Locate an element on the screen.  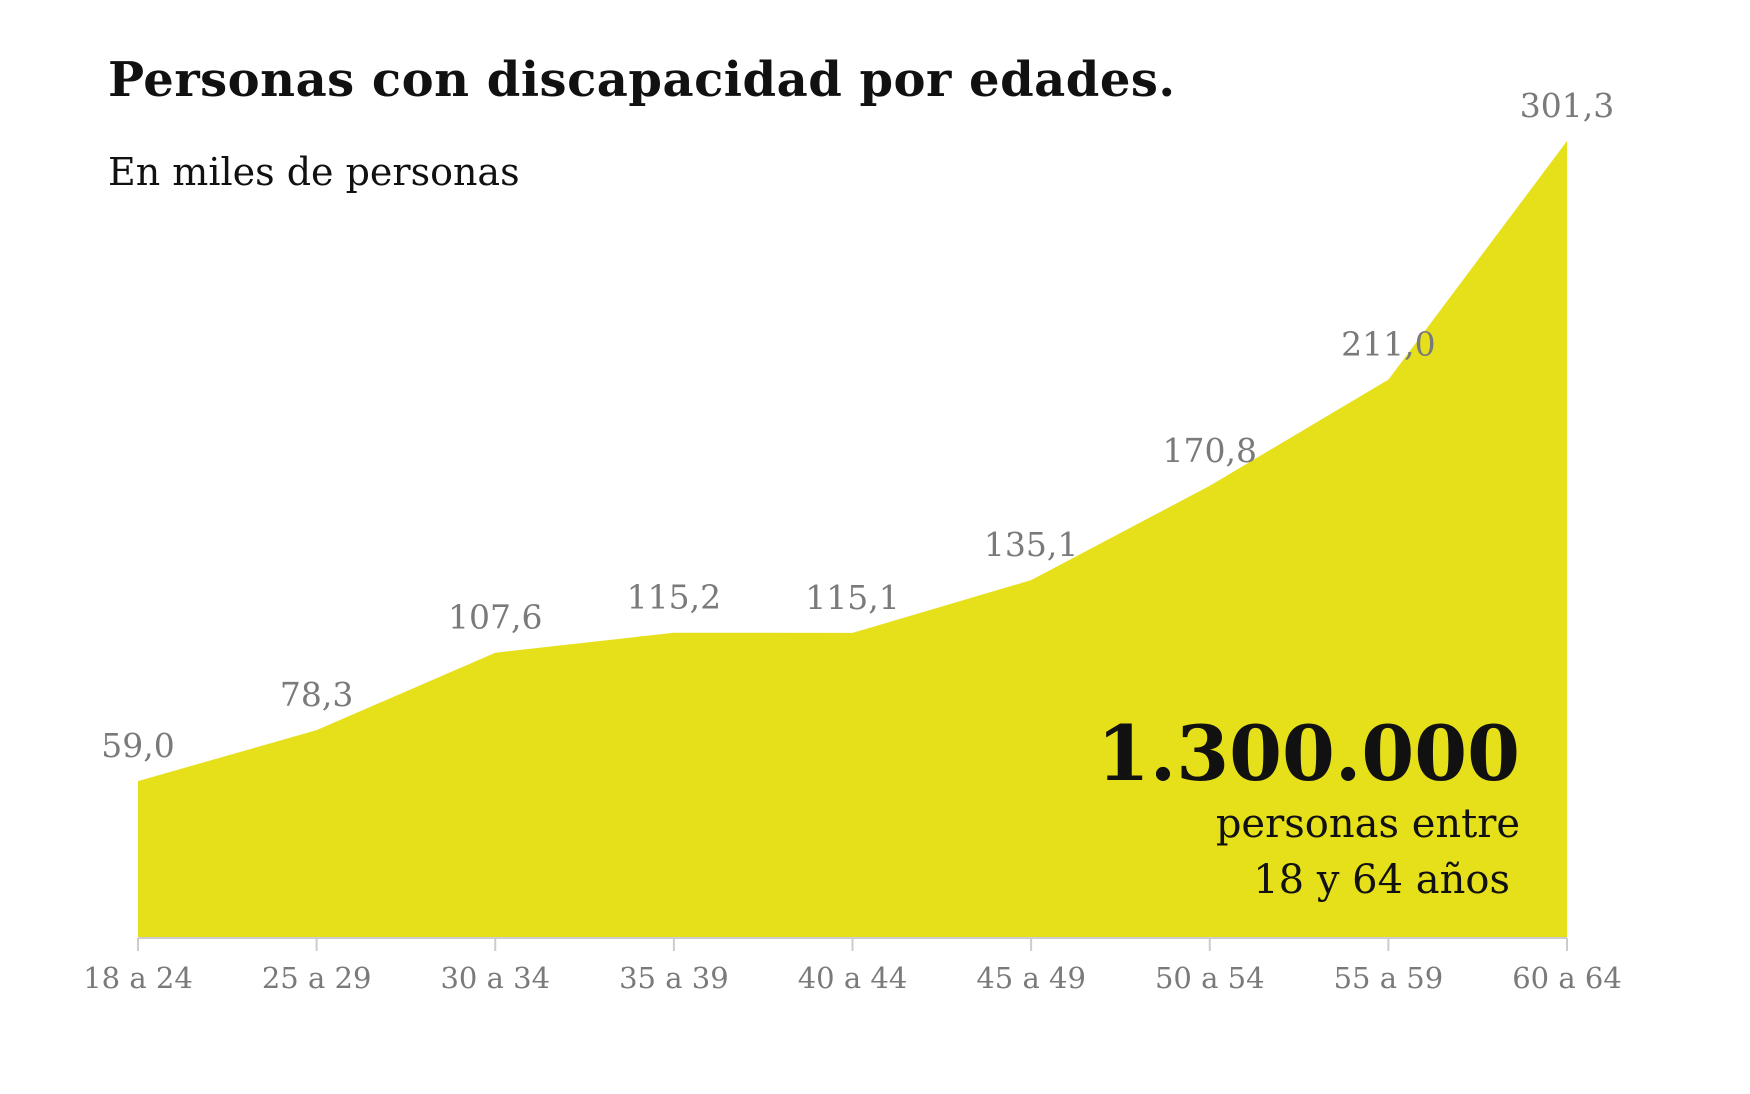
data-label: 301,3 is located at coordinates (1567, 105).